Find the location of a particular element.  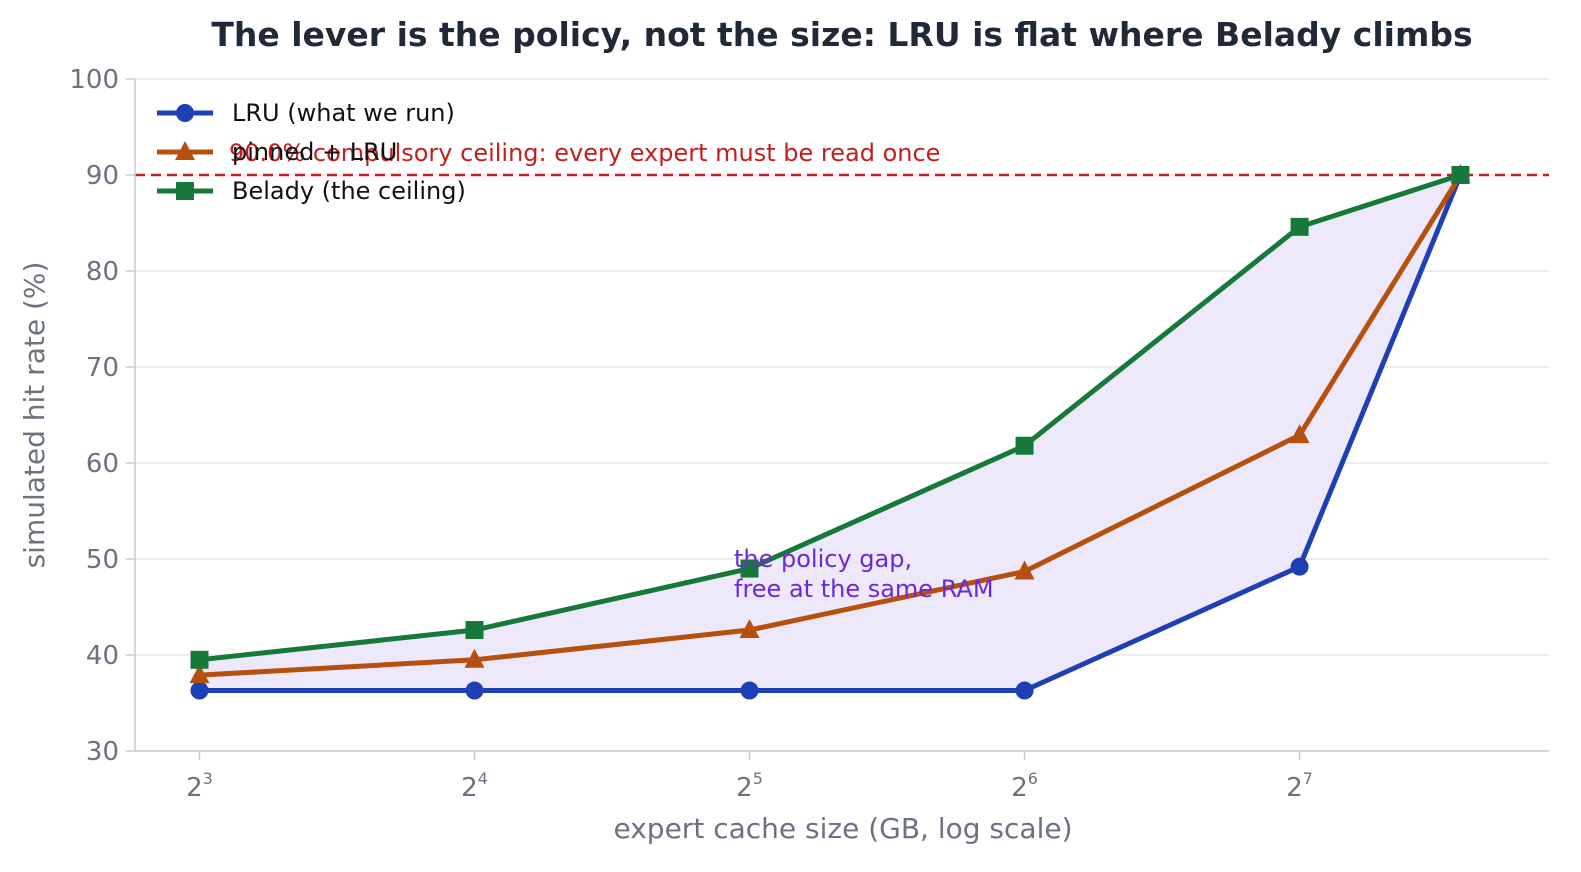

x-tick-label-4: 24 is located at coordinates (474, 786).